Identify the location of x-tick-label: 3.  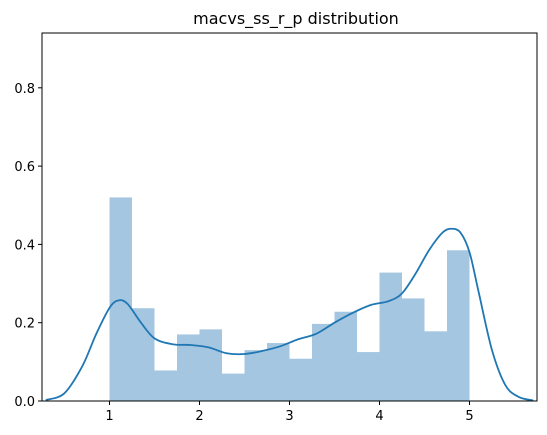
(289, 416).